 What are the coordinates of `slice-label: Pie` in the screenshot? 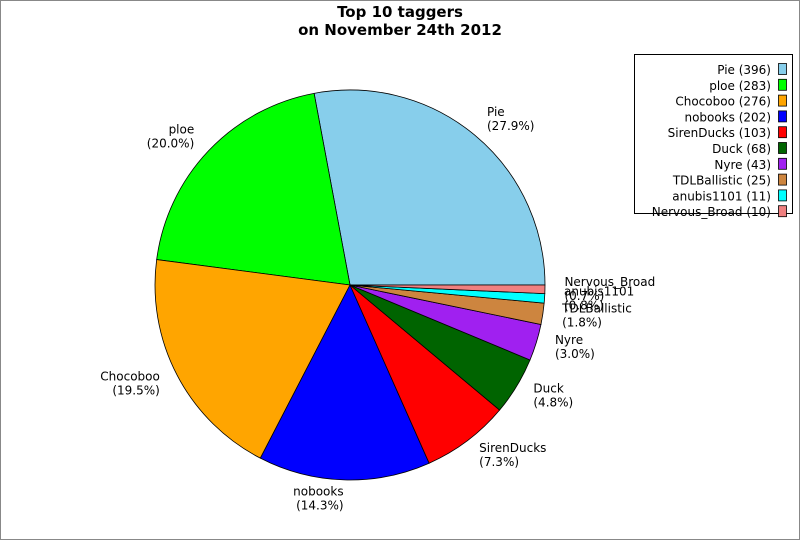 It's located at (496, 112).